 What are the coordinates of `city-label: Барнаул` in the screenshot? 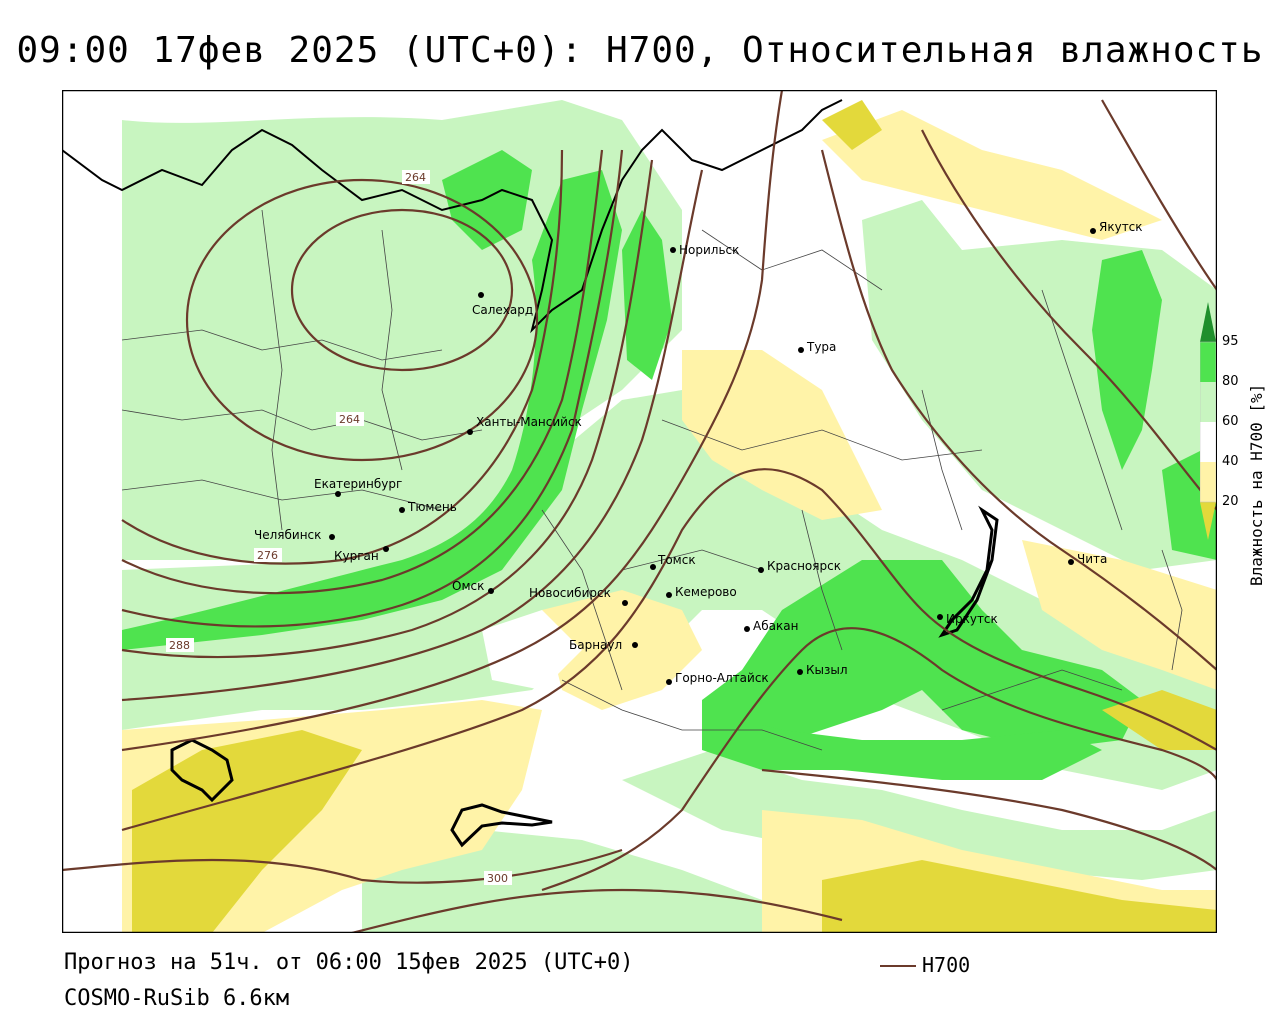 It's located at (595, 645).